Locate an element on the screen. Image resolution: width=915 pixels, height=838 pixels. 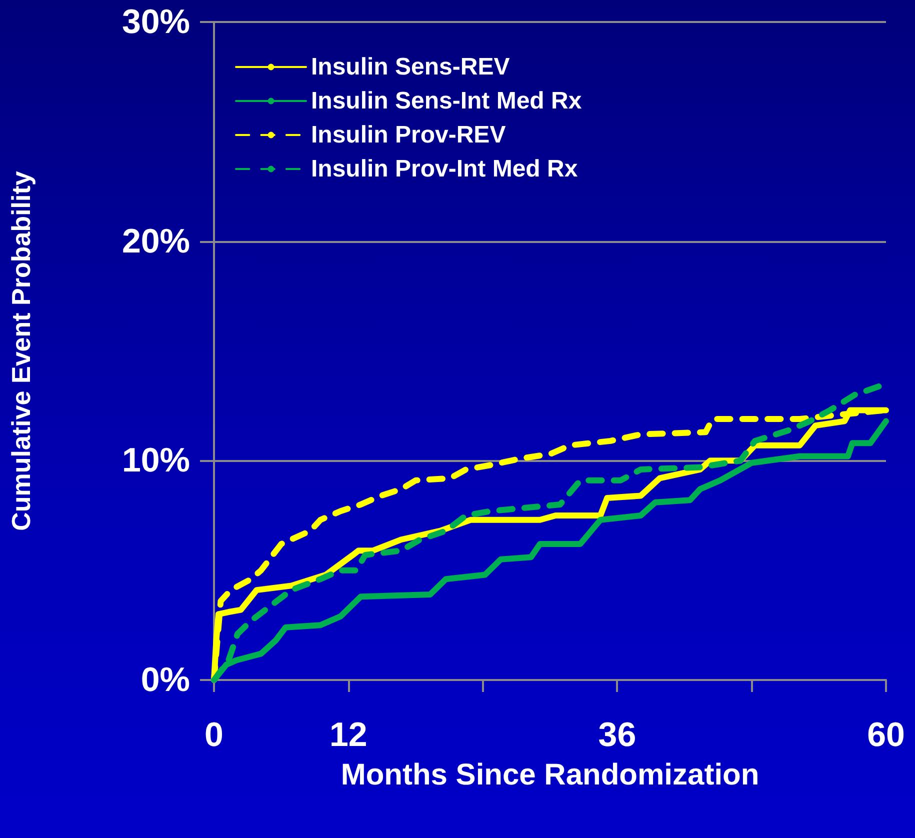
x-tick-label: 12 is located at coordinates (348, 735).